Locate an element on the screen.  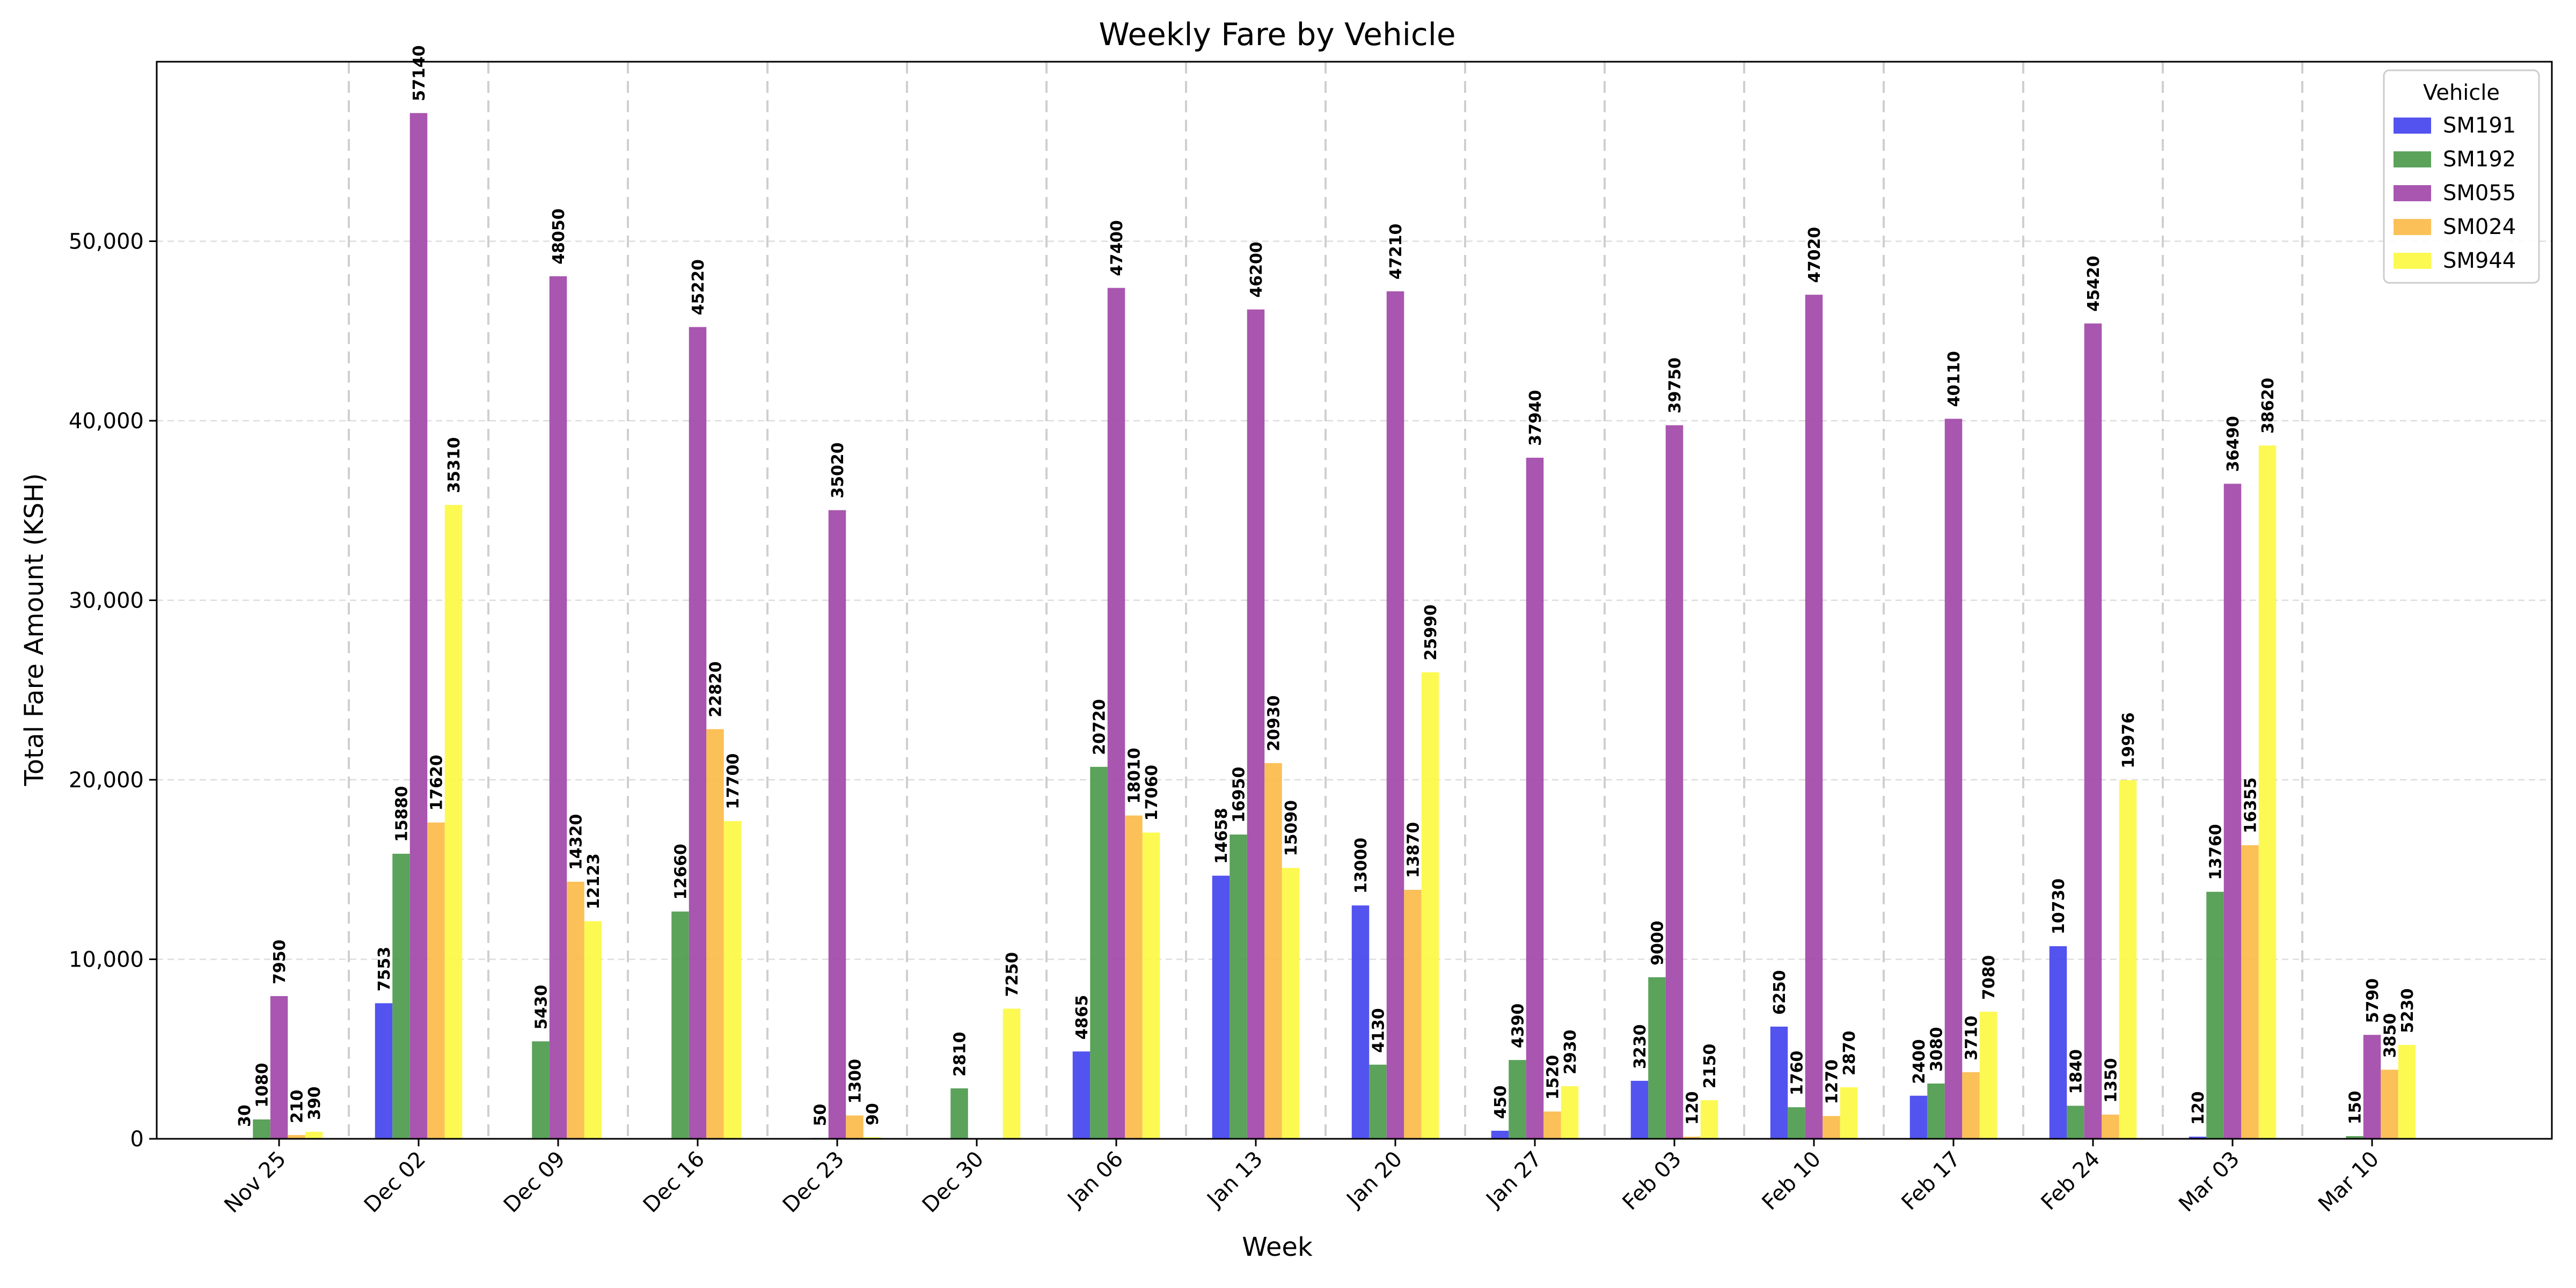
legend-item-label: SM024 is located at coordinates (2479, 227).